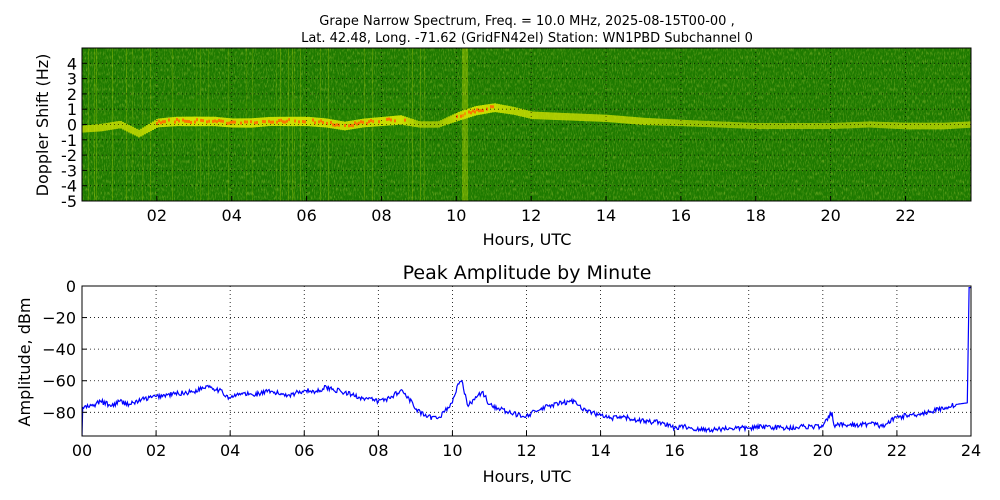 The image size is (1000, 500). I want to click on spectrogram-x-tick-label: 10, so click(456, 215).